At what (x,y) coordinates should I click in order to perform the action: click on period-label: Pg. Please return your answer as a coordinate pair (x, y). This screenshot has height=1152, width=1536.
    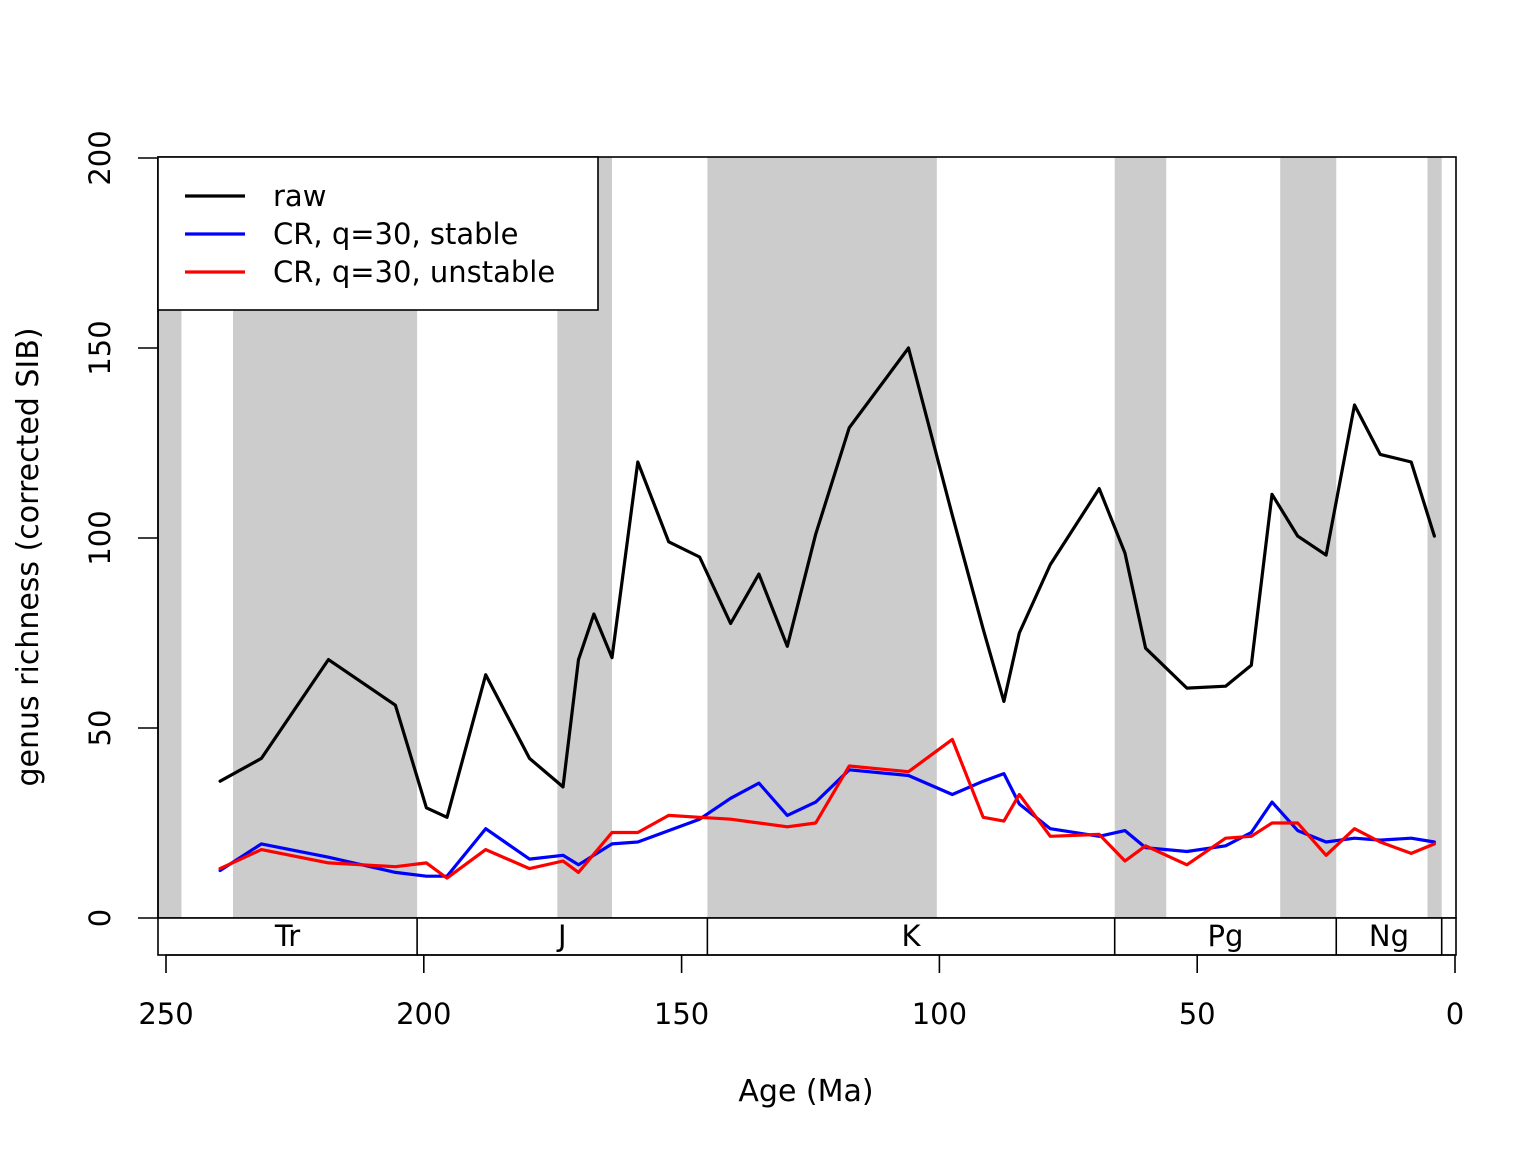
    Looking at the image, I should click on (1226, 936).